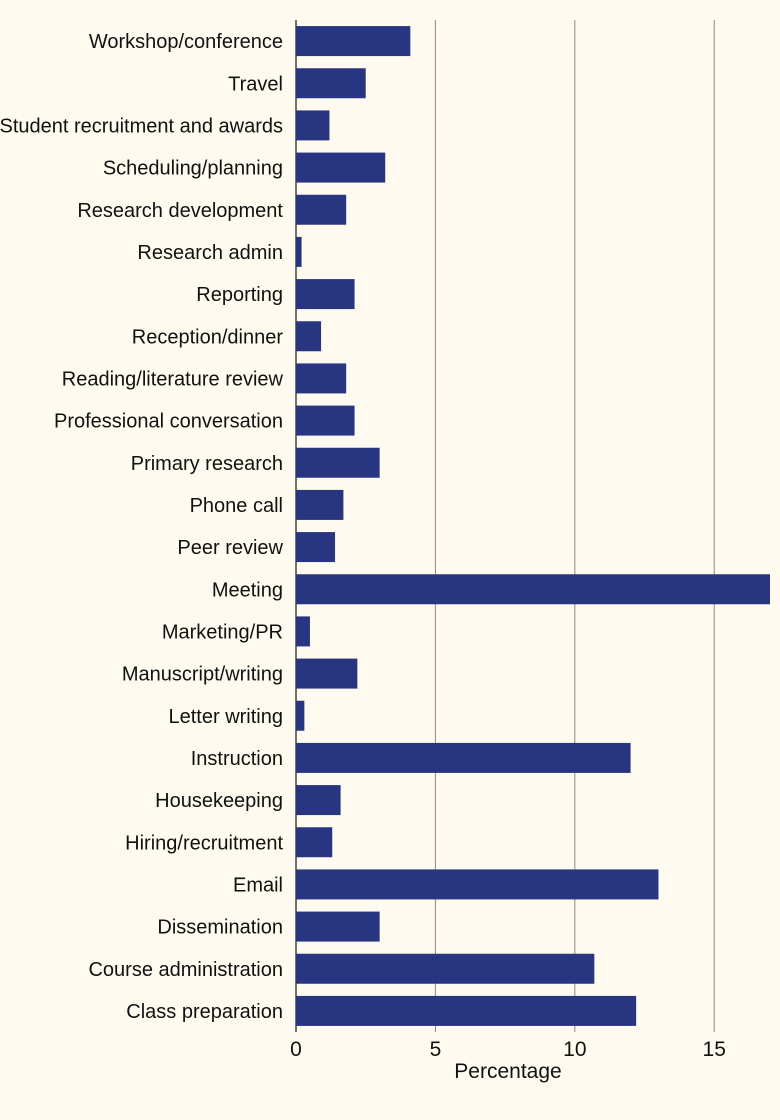  Describe the element at coordinates (714, 1049) in the screenshot. I see `x-tick-label: 15` at that location.